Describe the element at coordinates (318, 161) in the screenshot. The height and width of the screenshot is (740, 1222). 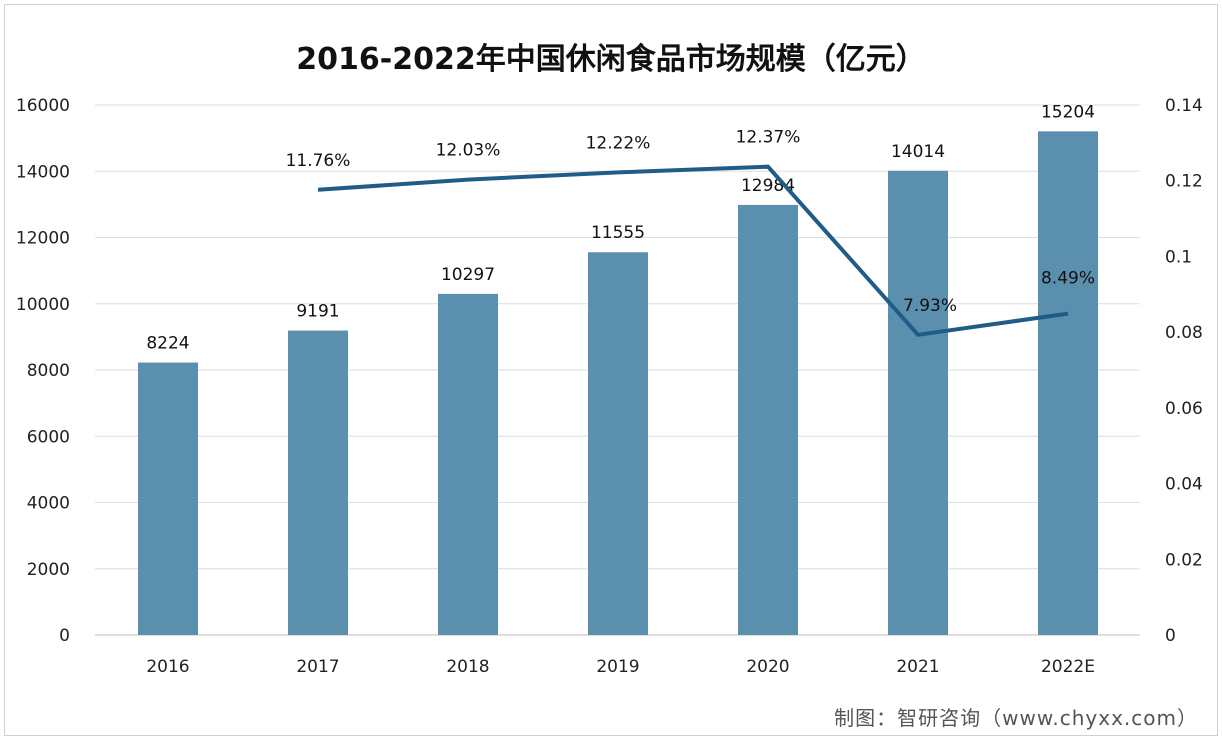
I see `line-data-label: 11.76%` at that location.